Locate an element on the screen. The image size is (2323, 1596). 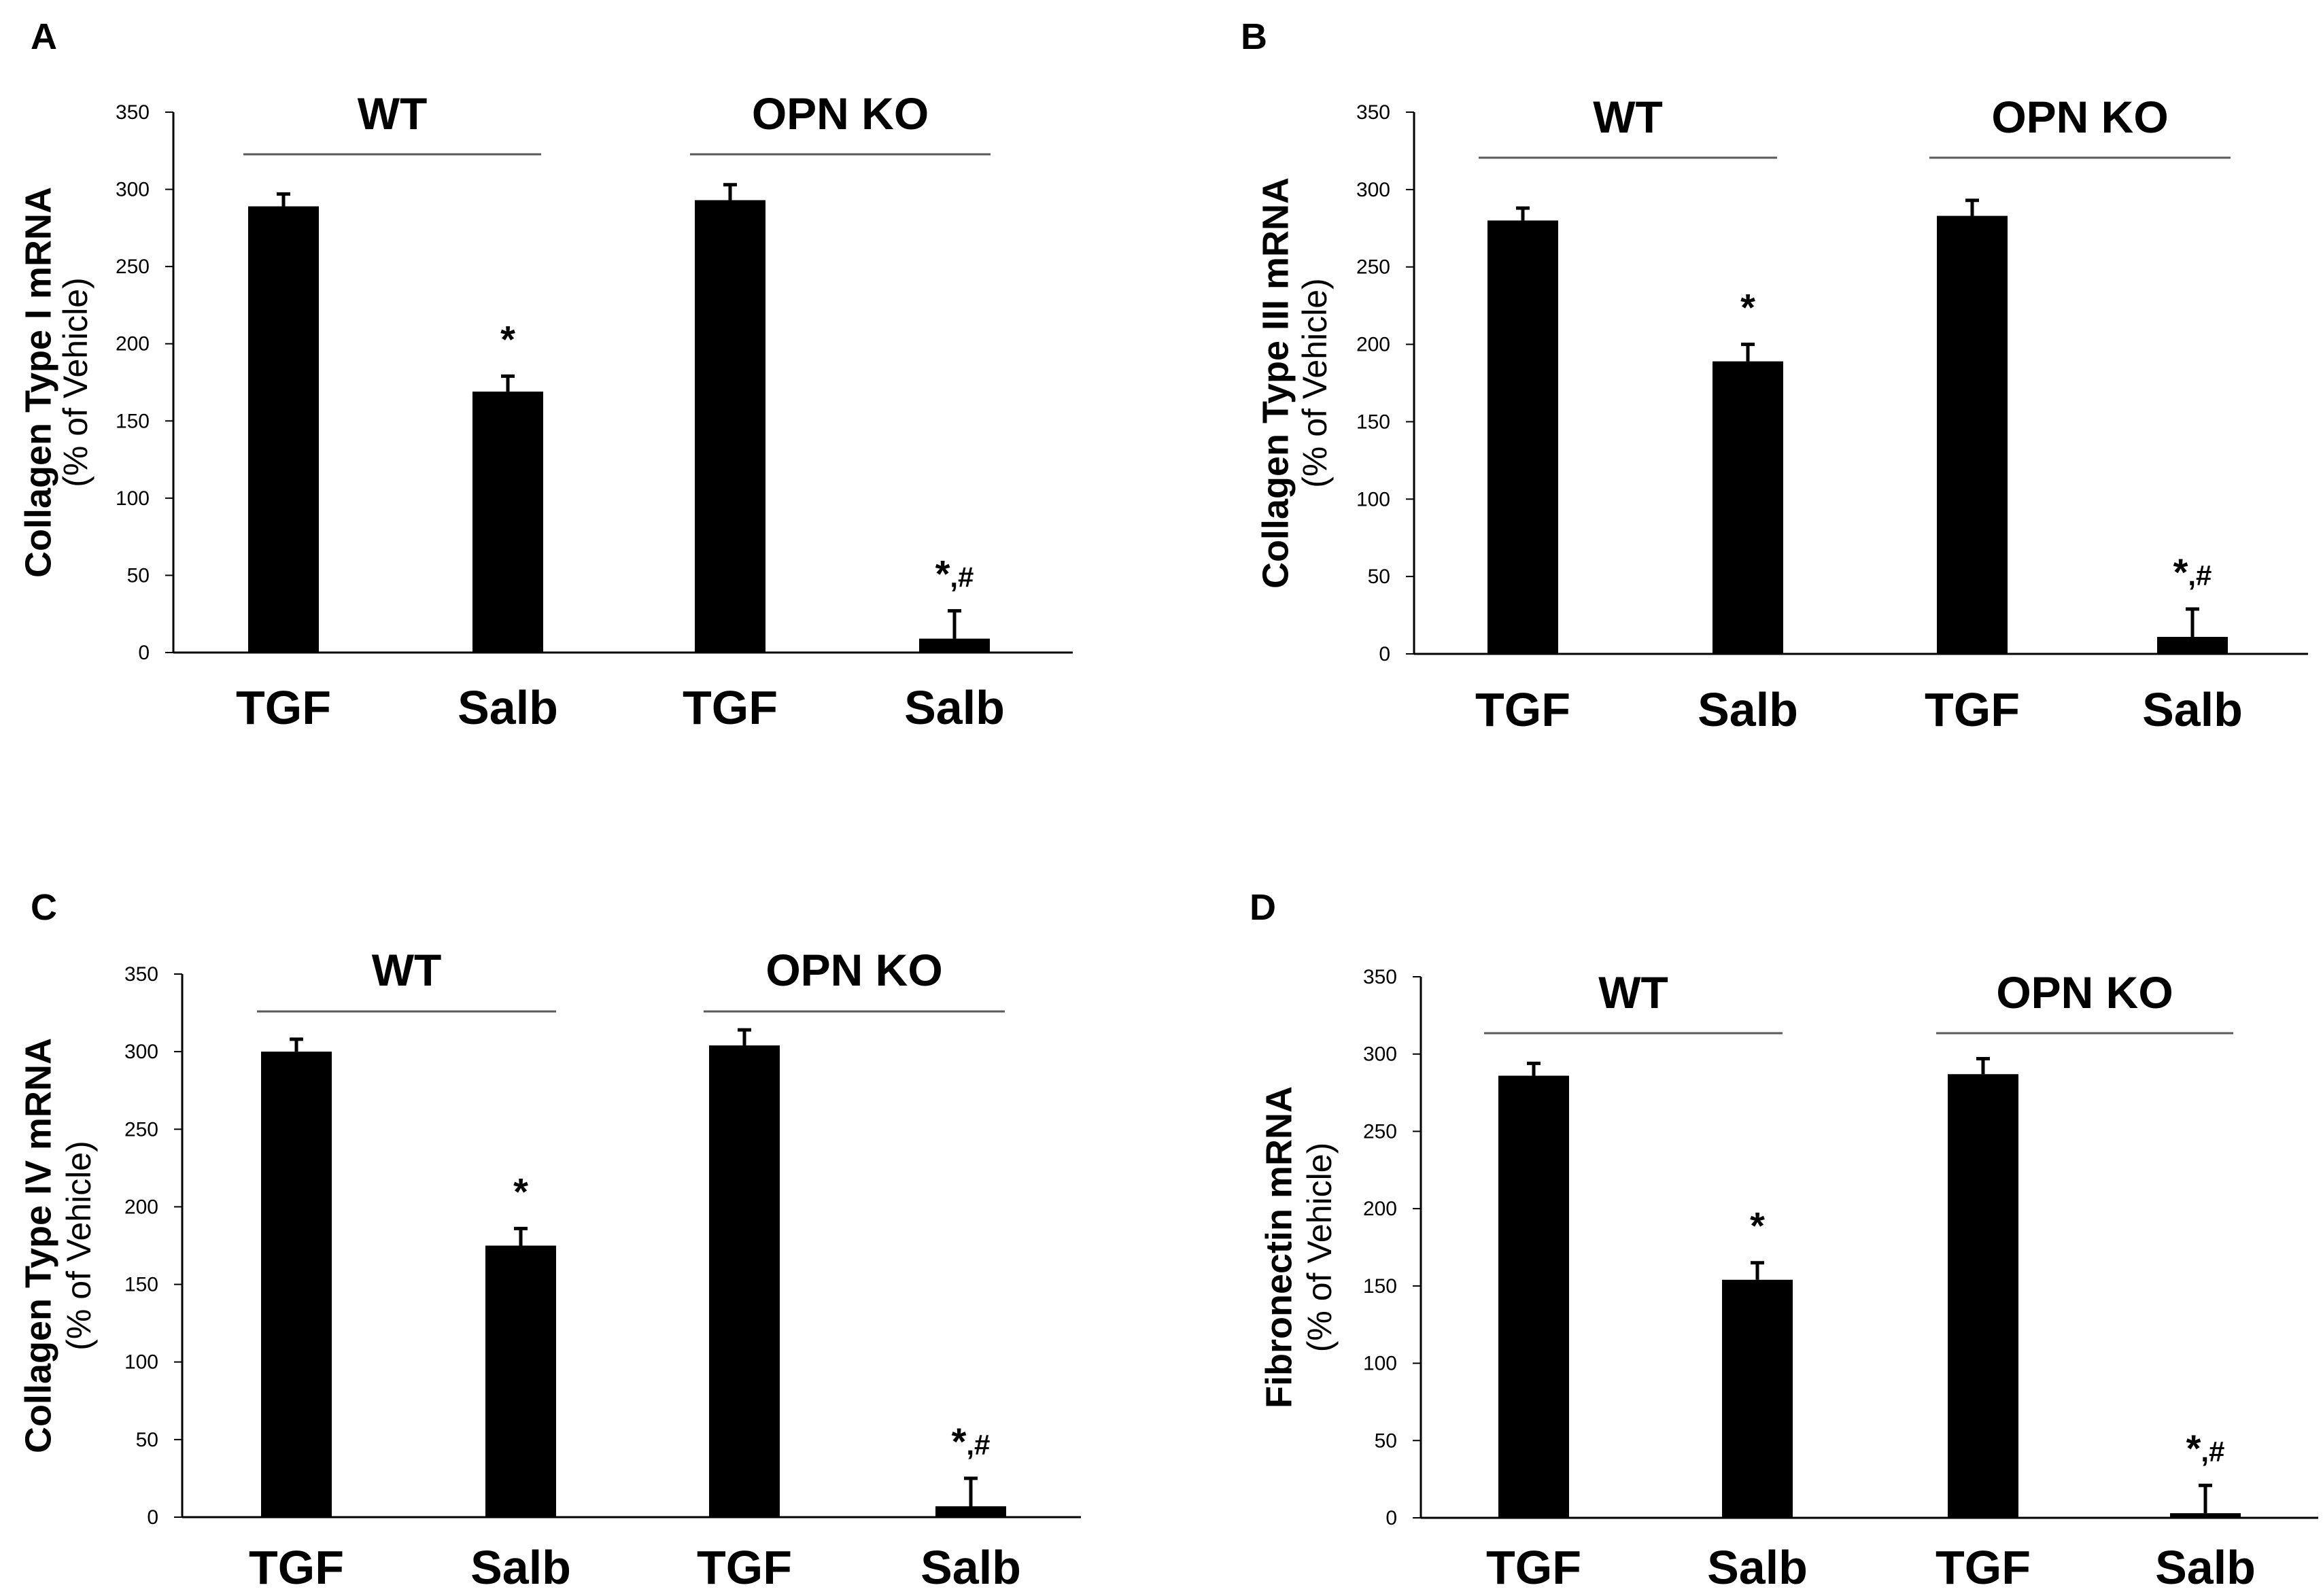
y-axis-label: Collagen Type III mRNA is located at coordinates (1275, 383).